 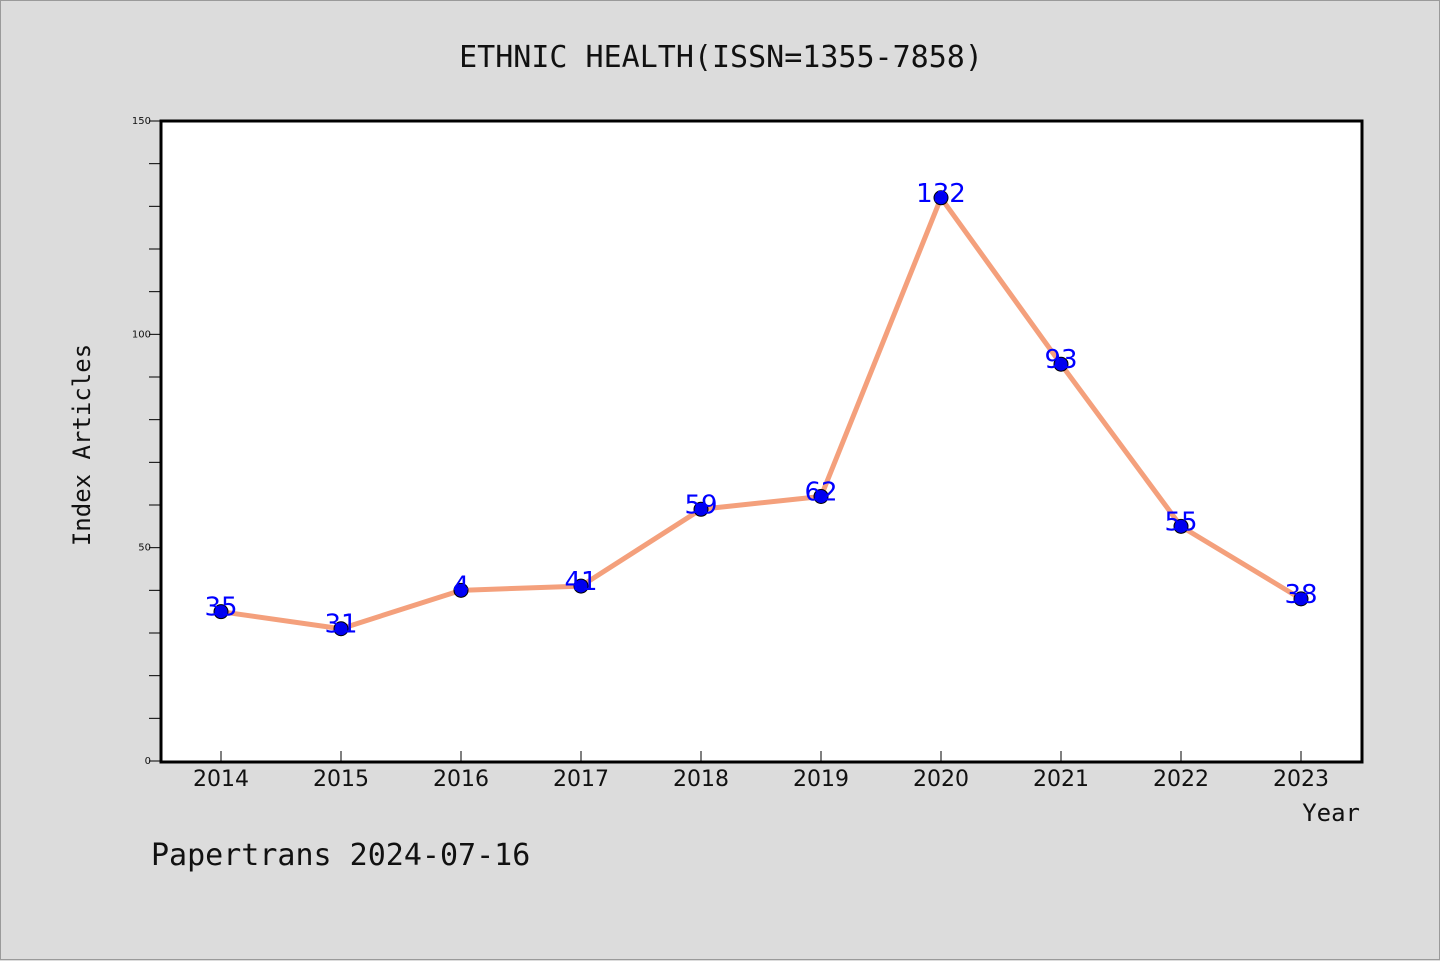 I want to click on data-label: 31, so click(x=340, y=625).